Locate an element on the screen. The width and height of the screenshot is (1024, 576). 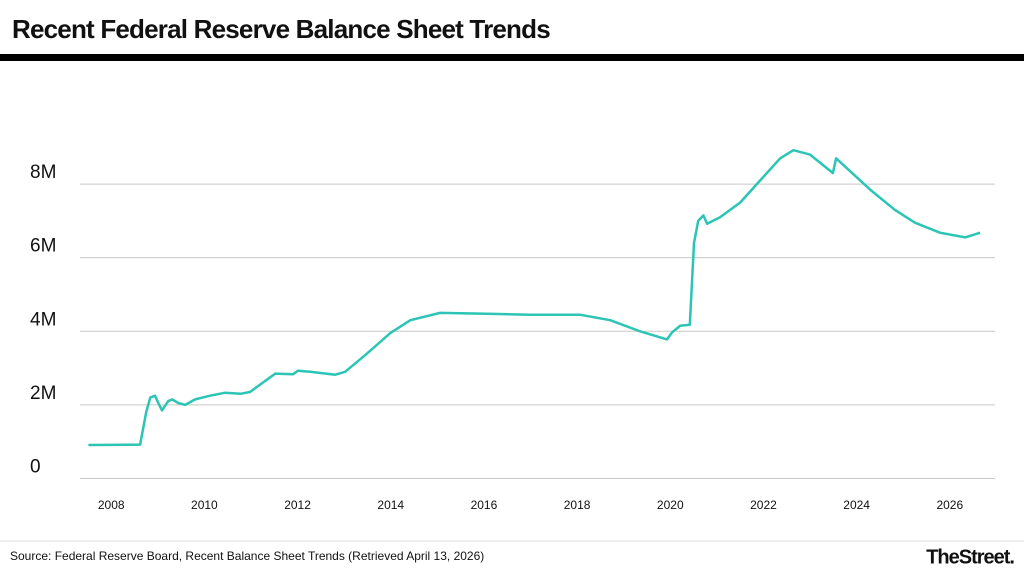
y-tick-label: 4M is located at coordinates (43, 319).